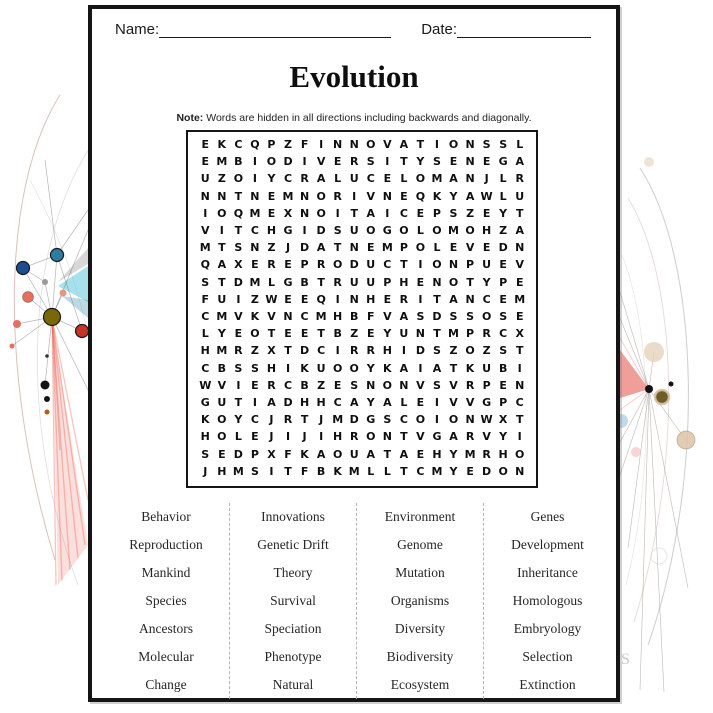 This screenshot has width=713, height=713. Describe the element at coordinates (271, 351) in the screenshot. I see `grid-cell: X` at that location.